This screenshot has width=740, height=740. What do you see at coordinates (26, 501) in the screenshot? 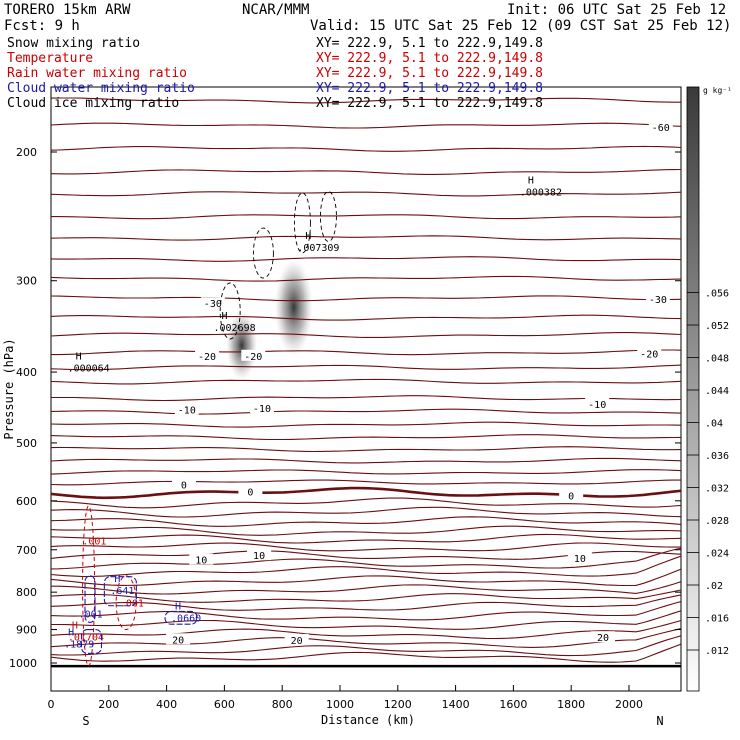
I see `y-tick-label-4: 600` at bounding box center [26, 501].